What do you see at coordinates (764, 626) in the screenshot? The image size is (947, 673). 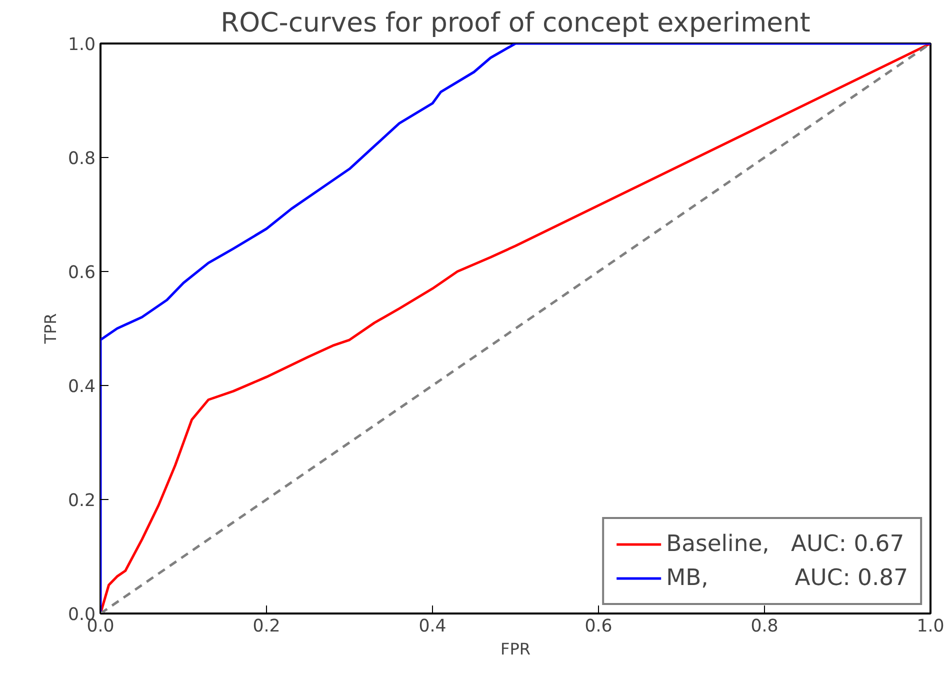 I see `x-tick-label: 0.8` at bounding box center [764, 626].